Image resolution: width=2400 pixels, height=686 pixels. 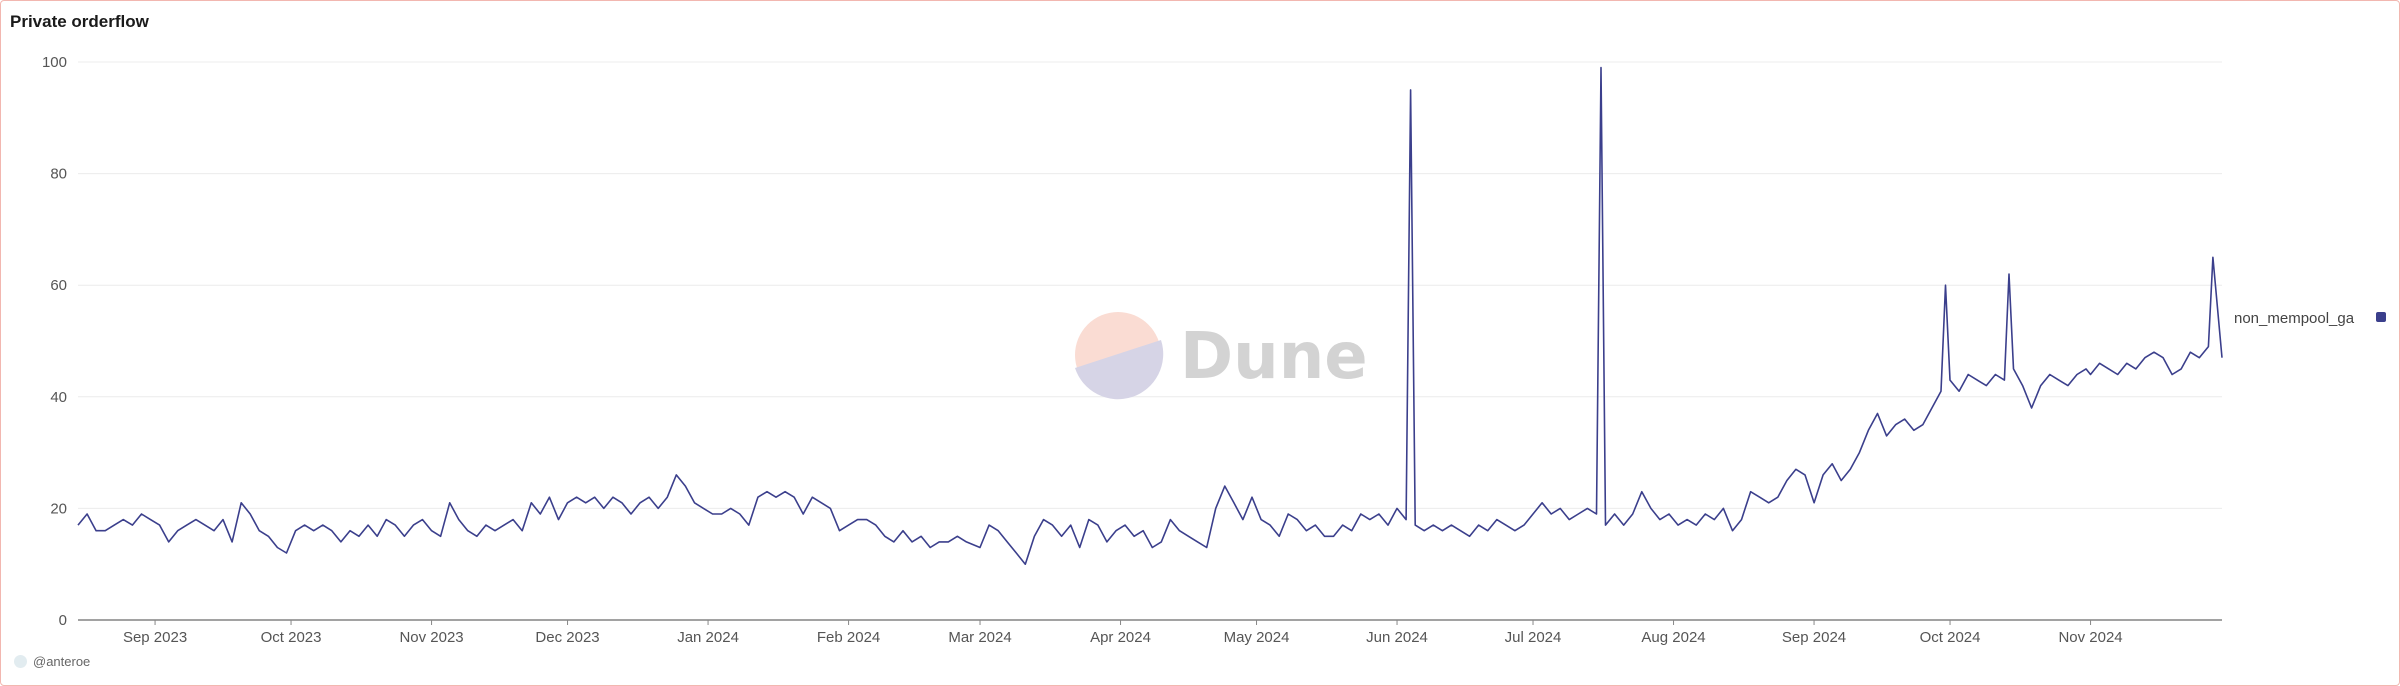 What do you see at coordinates (1814, 637) in the screenshot?
I see `x-tick-label: Sep 2024` at bounding box center [1814, 637].